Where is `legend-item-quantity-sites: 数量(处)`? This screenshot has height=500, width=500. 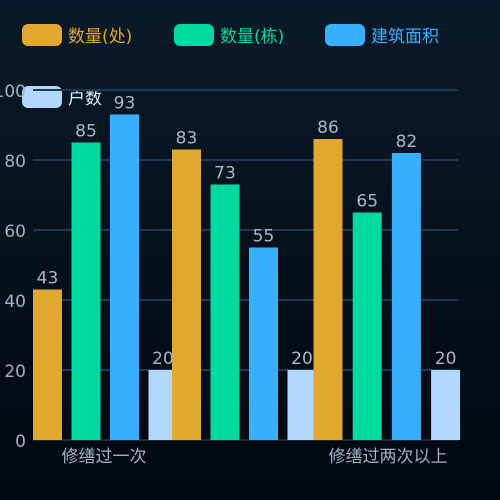
legend-item-quantity-sites: 数量(处) is located at coordinates (77, 34).